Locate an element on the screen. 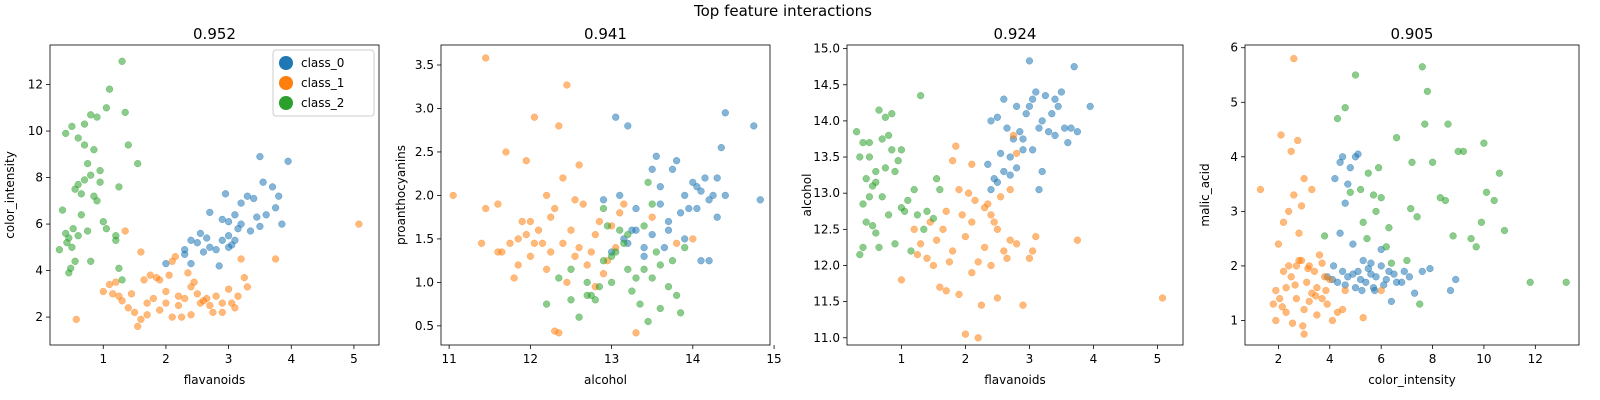  x-tick-label: 10 is located at coordinates (1483, 359).